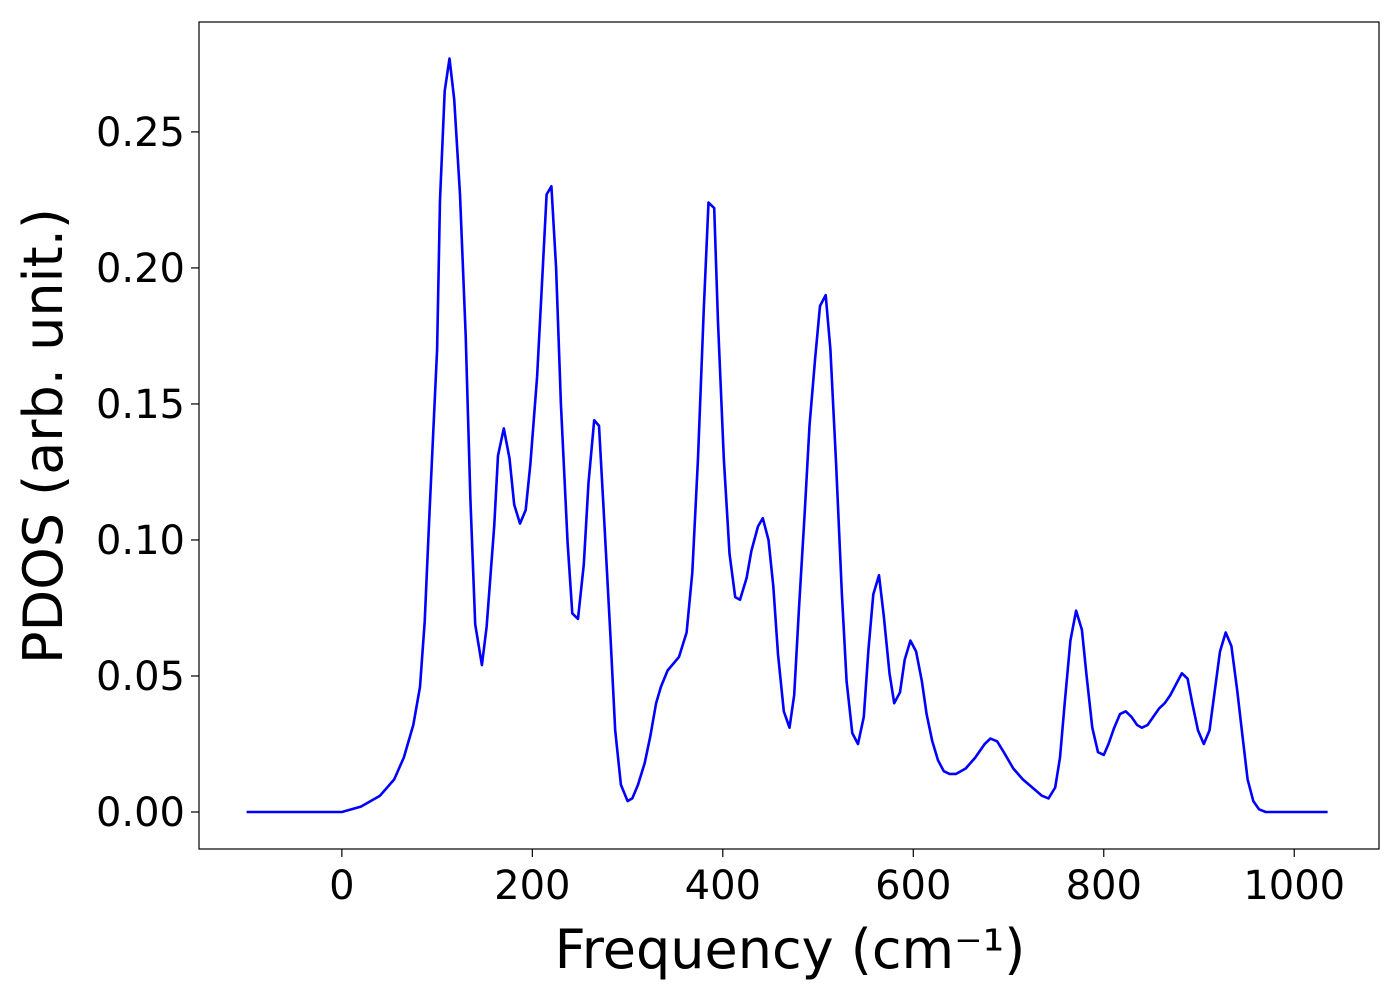  I want to click on y-axis-label: PDOS (arb. unit.), so click(43, 436).